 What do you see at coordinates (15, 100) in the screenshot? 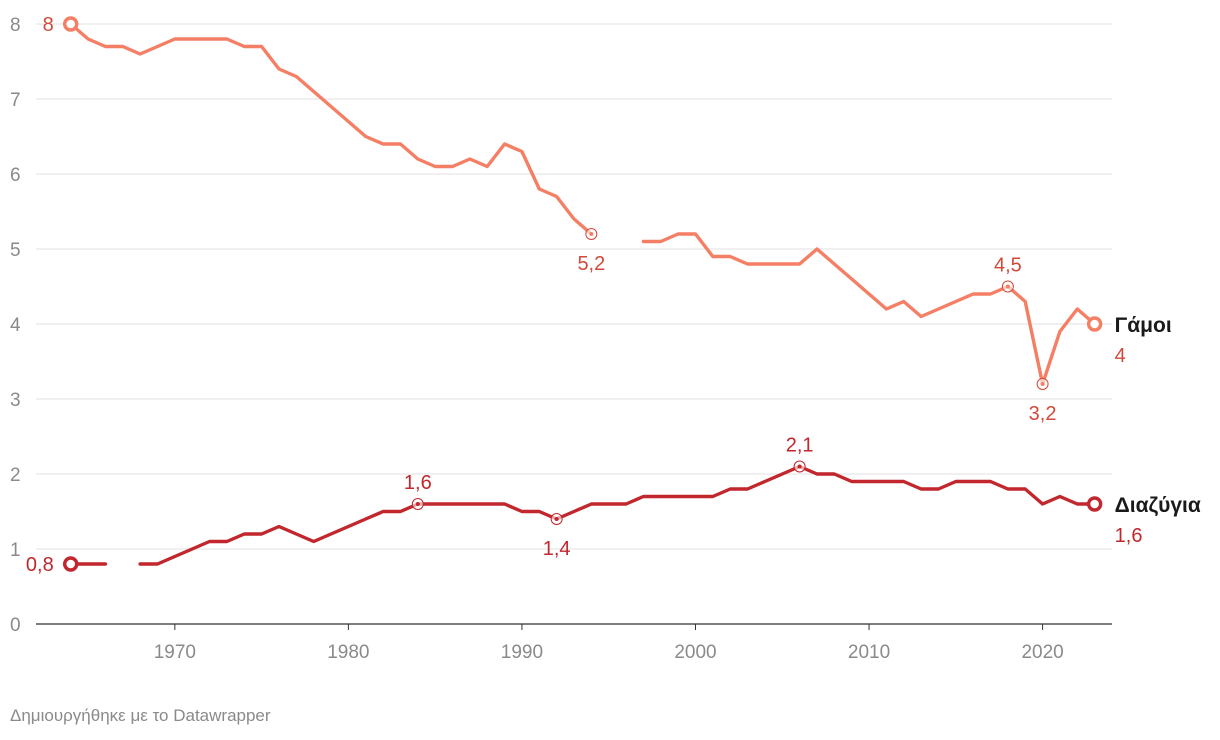
I see `y-tick-label: 7` at bounding box center [15, 100].